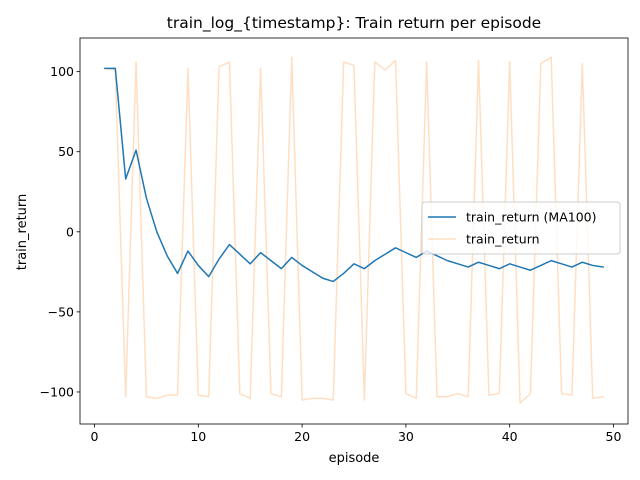 Image resolution: width=640 pixels, height=480 pixels. Describe the element at coordinates (66, 151) in the screenshot. I see `y-tick-label: 50` at that location.